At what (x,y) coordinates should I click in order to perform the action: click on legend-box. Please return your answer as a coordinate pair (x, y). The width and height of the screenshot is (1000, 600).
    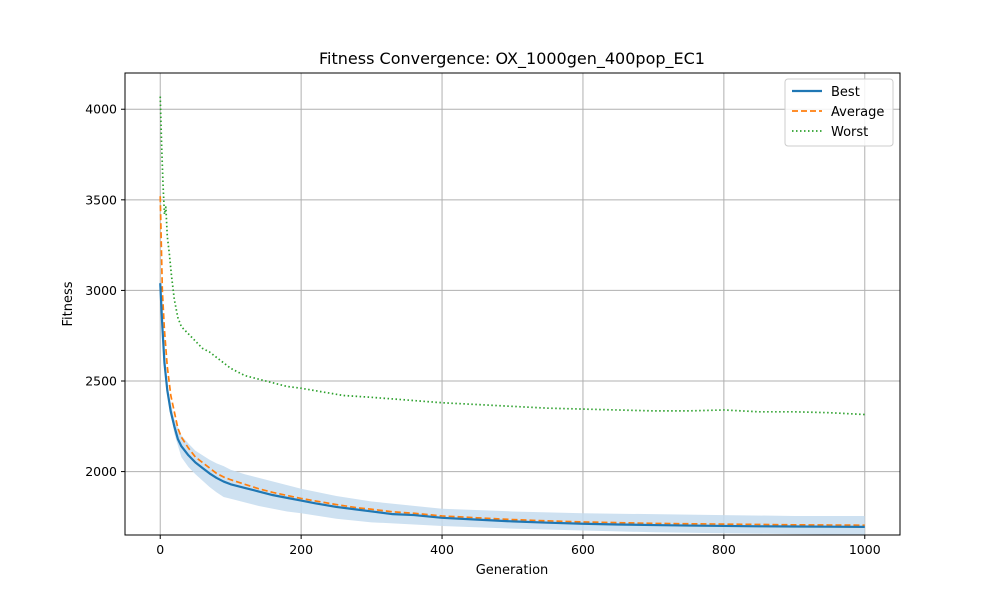
    Looking at the image, I should click on (839, 112).